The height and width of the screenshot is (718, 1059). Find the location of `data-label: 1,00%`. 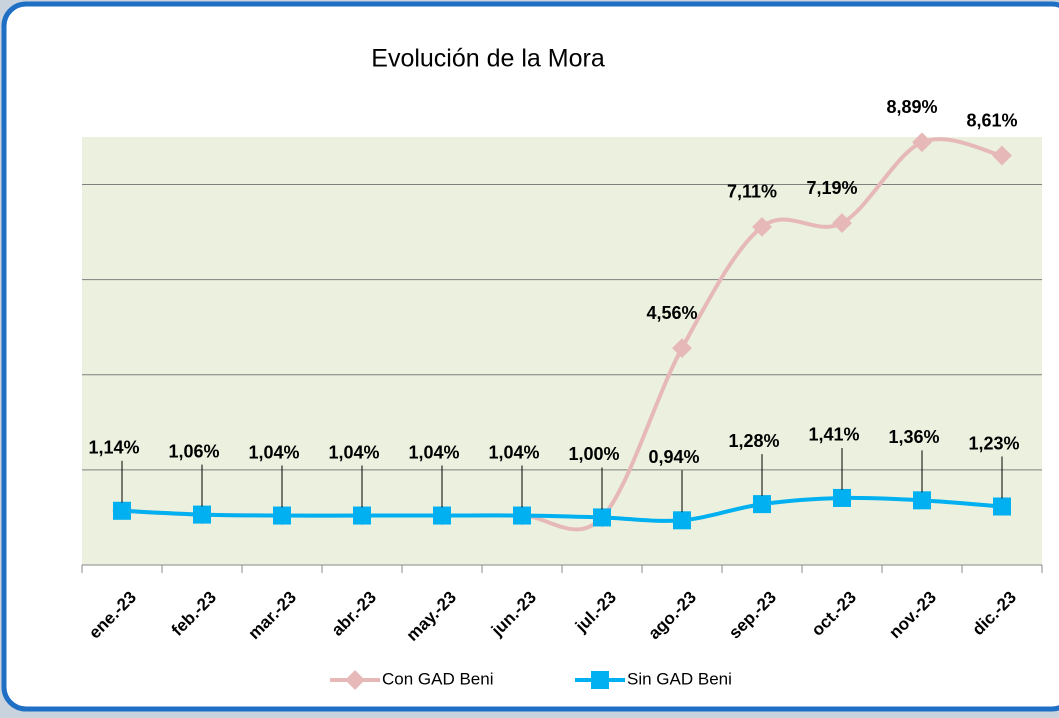

data-label: 1,00% is located at coordinates (593, 454).